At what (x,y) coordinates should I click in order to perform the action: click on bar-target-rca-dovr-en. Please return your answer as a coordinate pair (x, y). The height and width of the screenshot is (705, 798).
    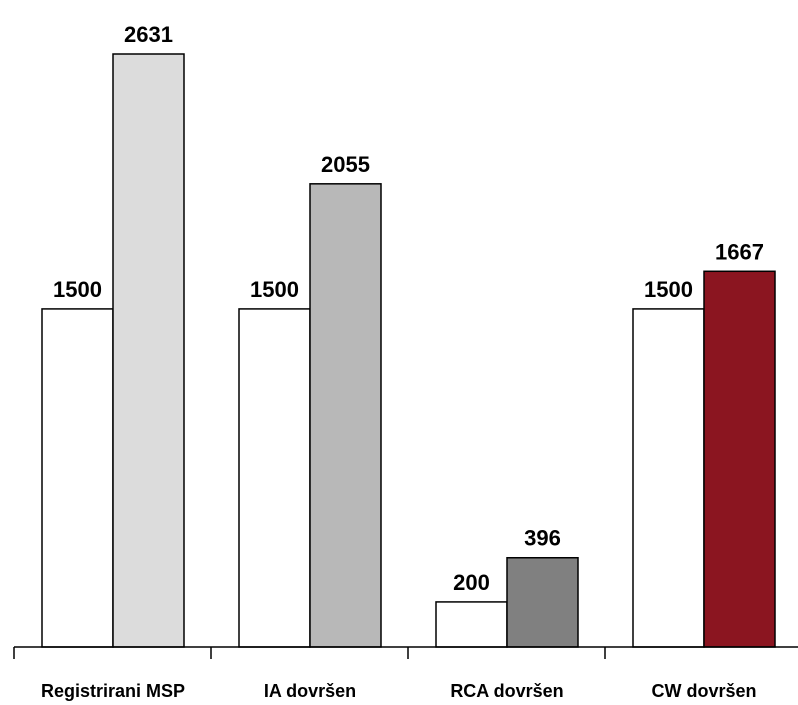
    Looking at the image, I should click on (471, 624).